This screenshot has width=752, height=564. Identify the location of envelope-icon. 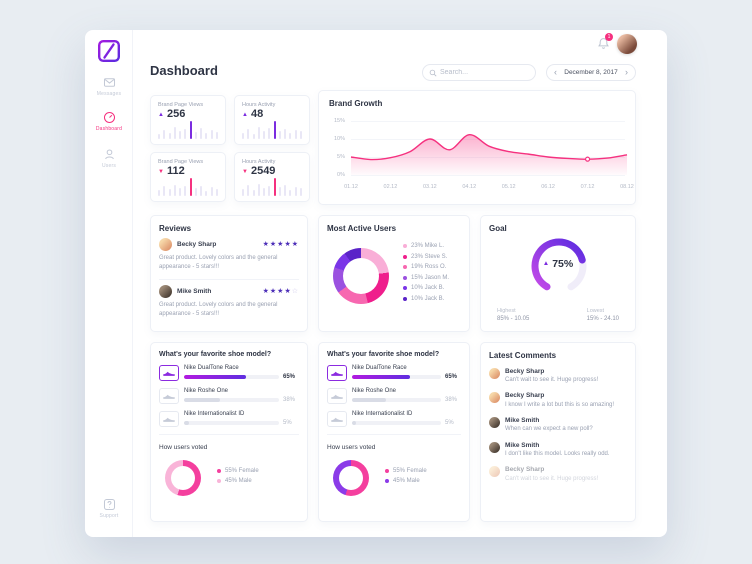
(109, 82).